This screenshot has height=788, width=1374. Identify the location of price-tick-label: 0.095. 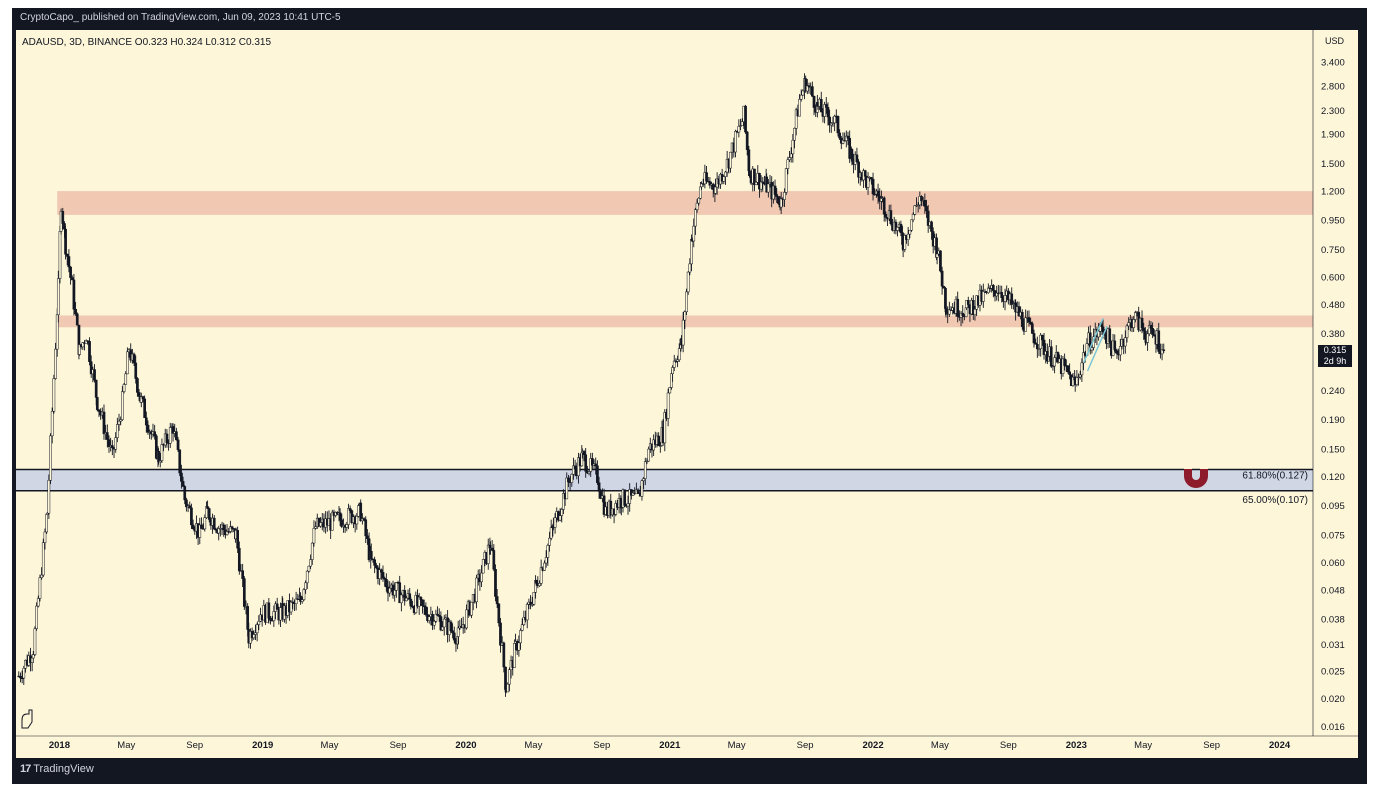
(1333, 506).